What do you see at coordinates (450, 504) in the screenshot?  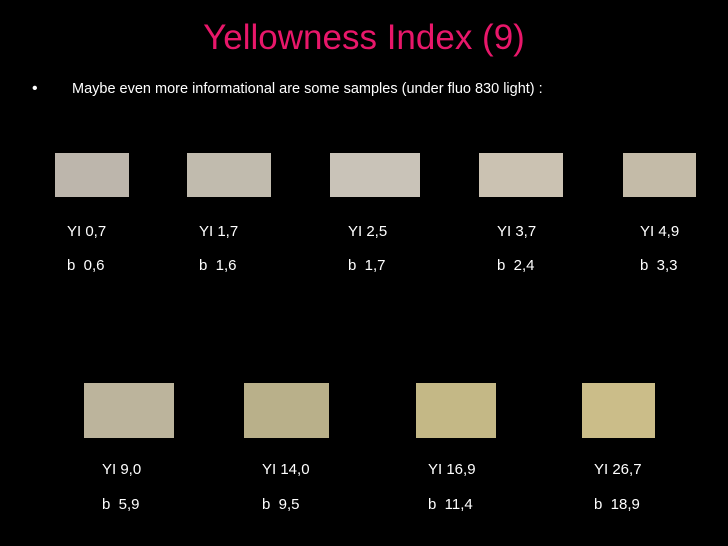 I see `b-label: b 11,4` at bounding box center [450, 504].